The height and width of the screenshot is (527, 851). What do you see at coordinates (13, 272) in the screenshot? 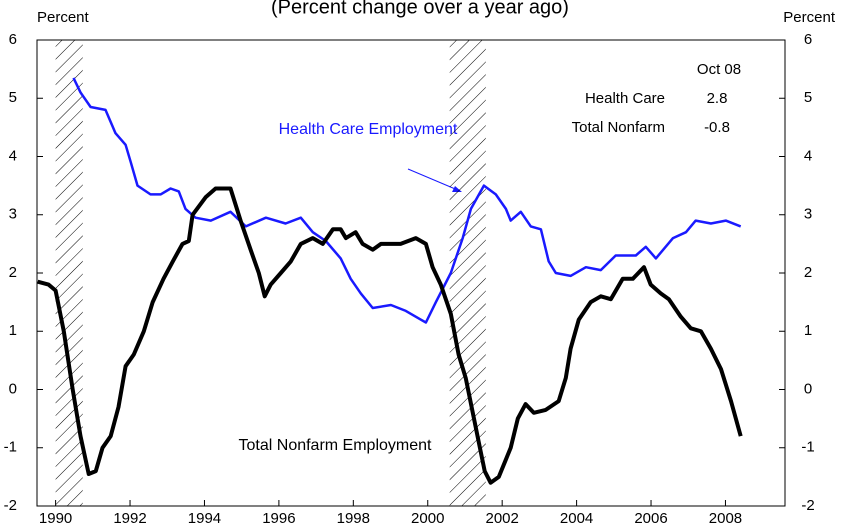
I see `y-tick-label: 2` at bounding box center [13, 272].